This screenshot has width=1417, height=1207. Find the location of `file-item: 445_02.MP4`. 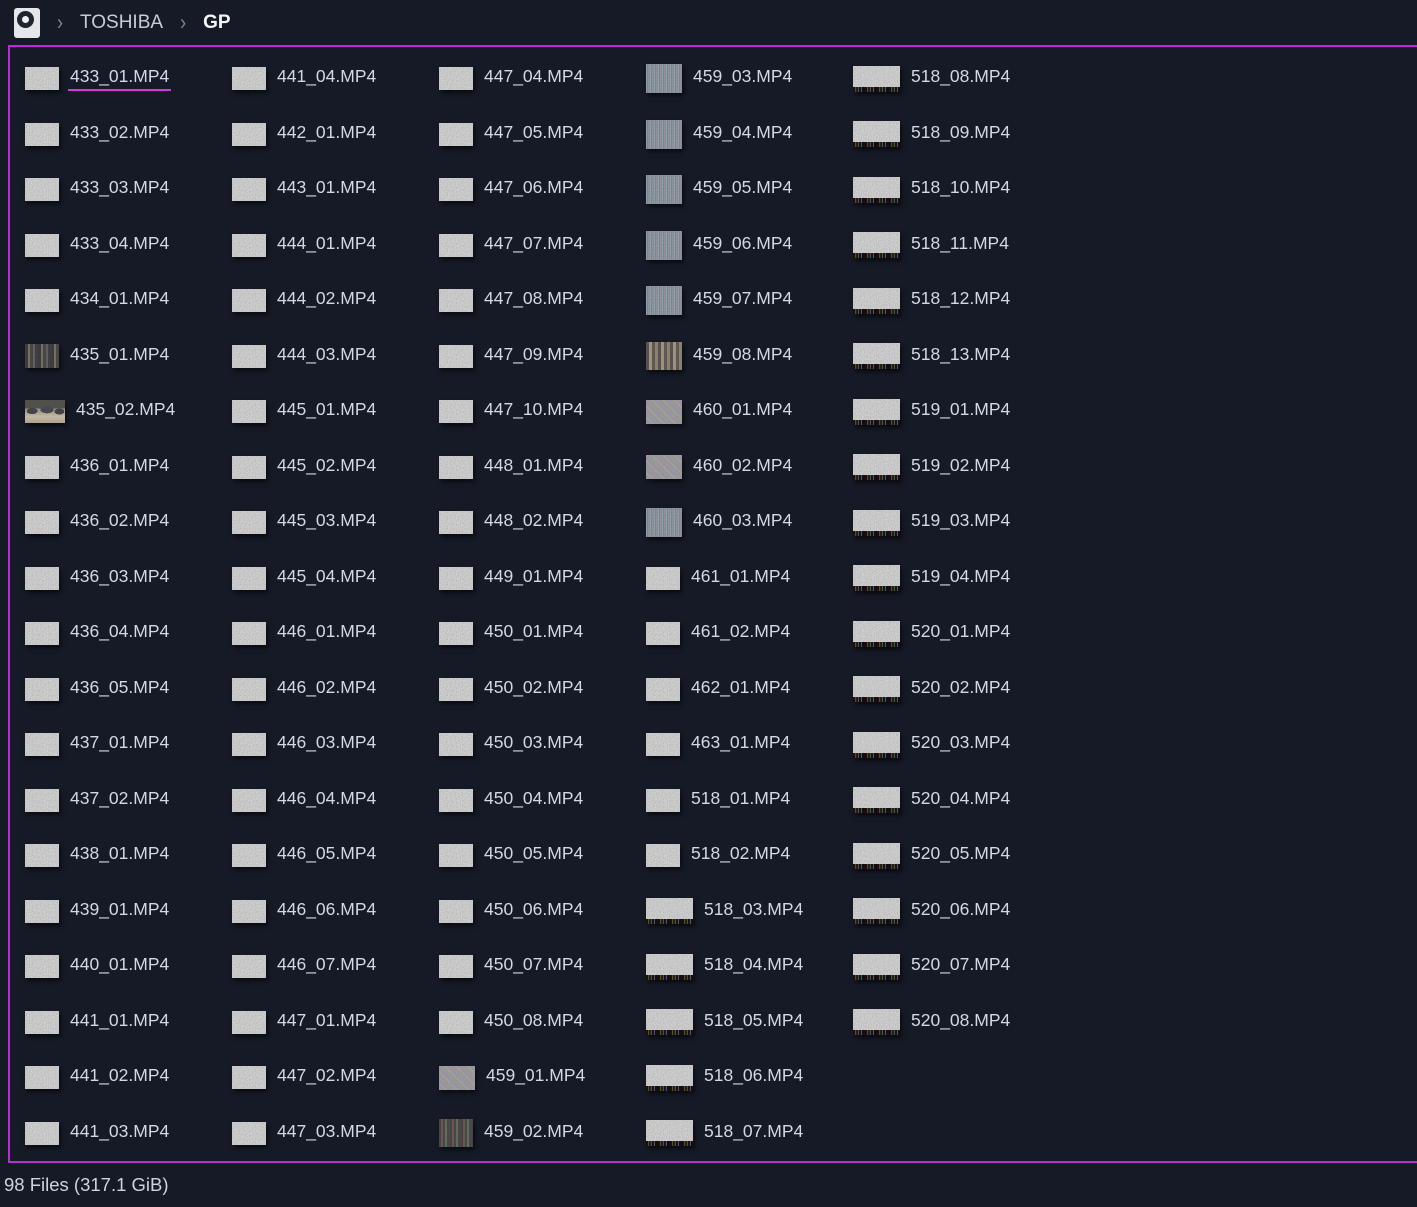

file-item: 445_02.MP4 is located at coordinates (335, 468).